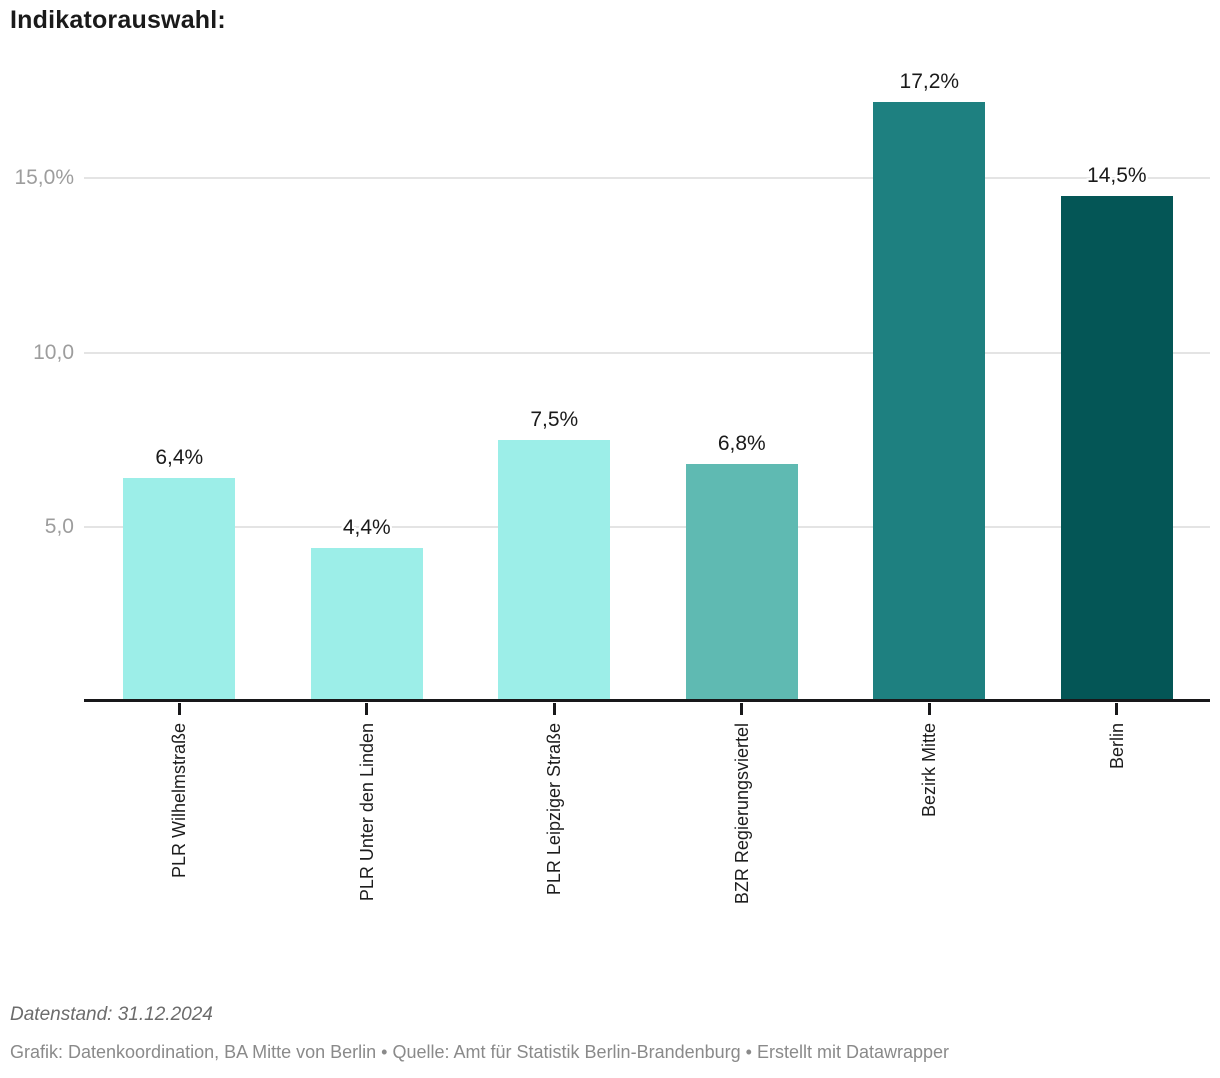  I want to click on x-axis-label: BZR Regierungsviertel, so click(741, 814).